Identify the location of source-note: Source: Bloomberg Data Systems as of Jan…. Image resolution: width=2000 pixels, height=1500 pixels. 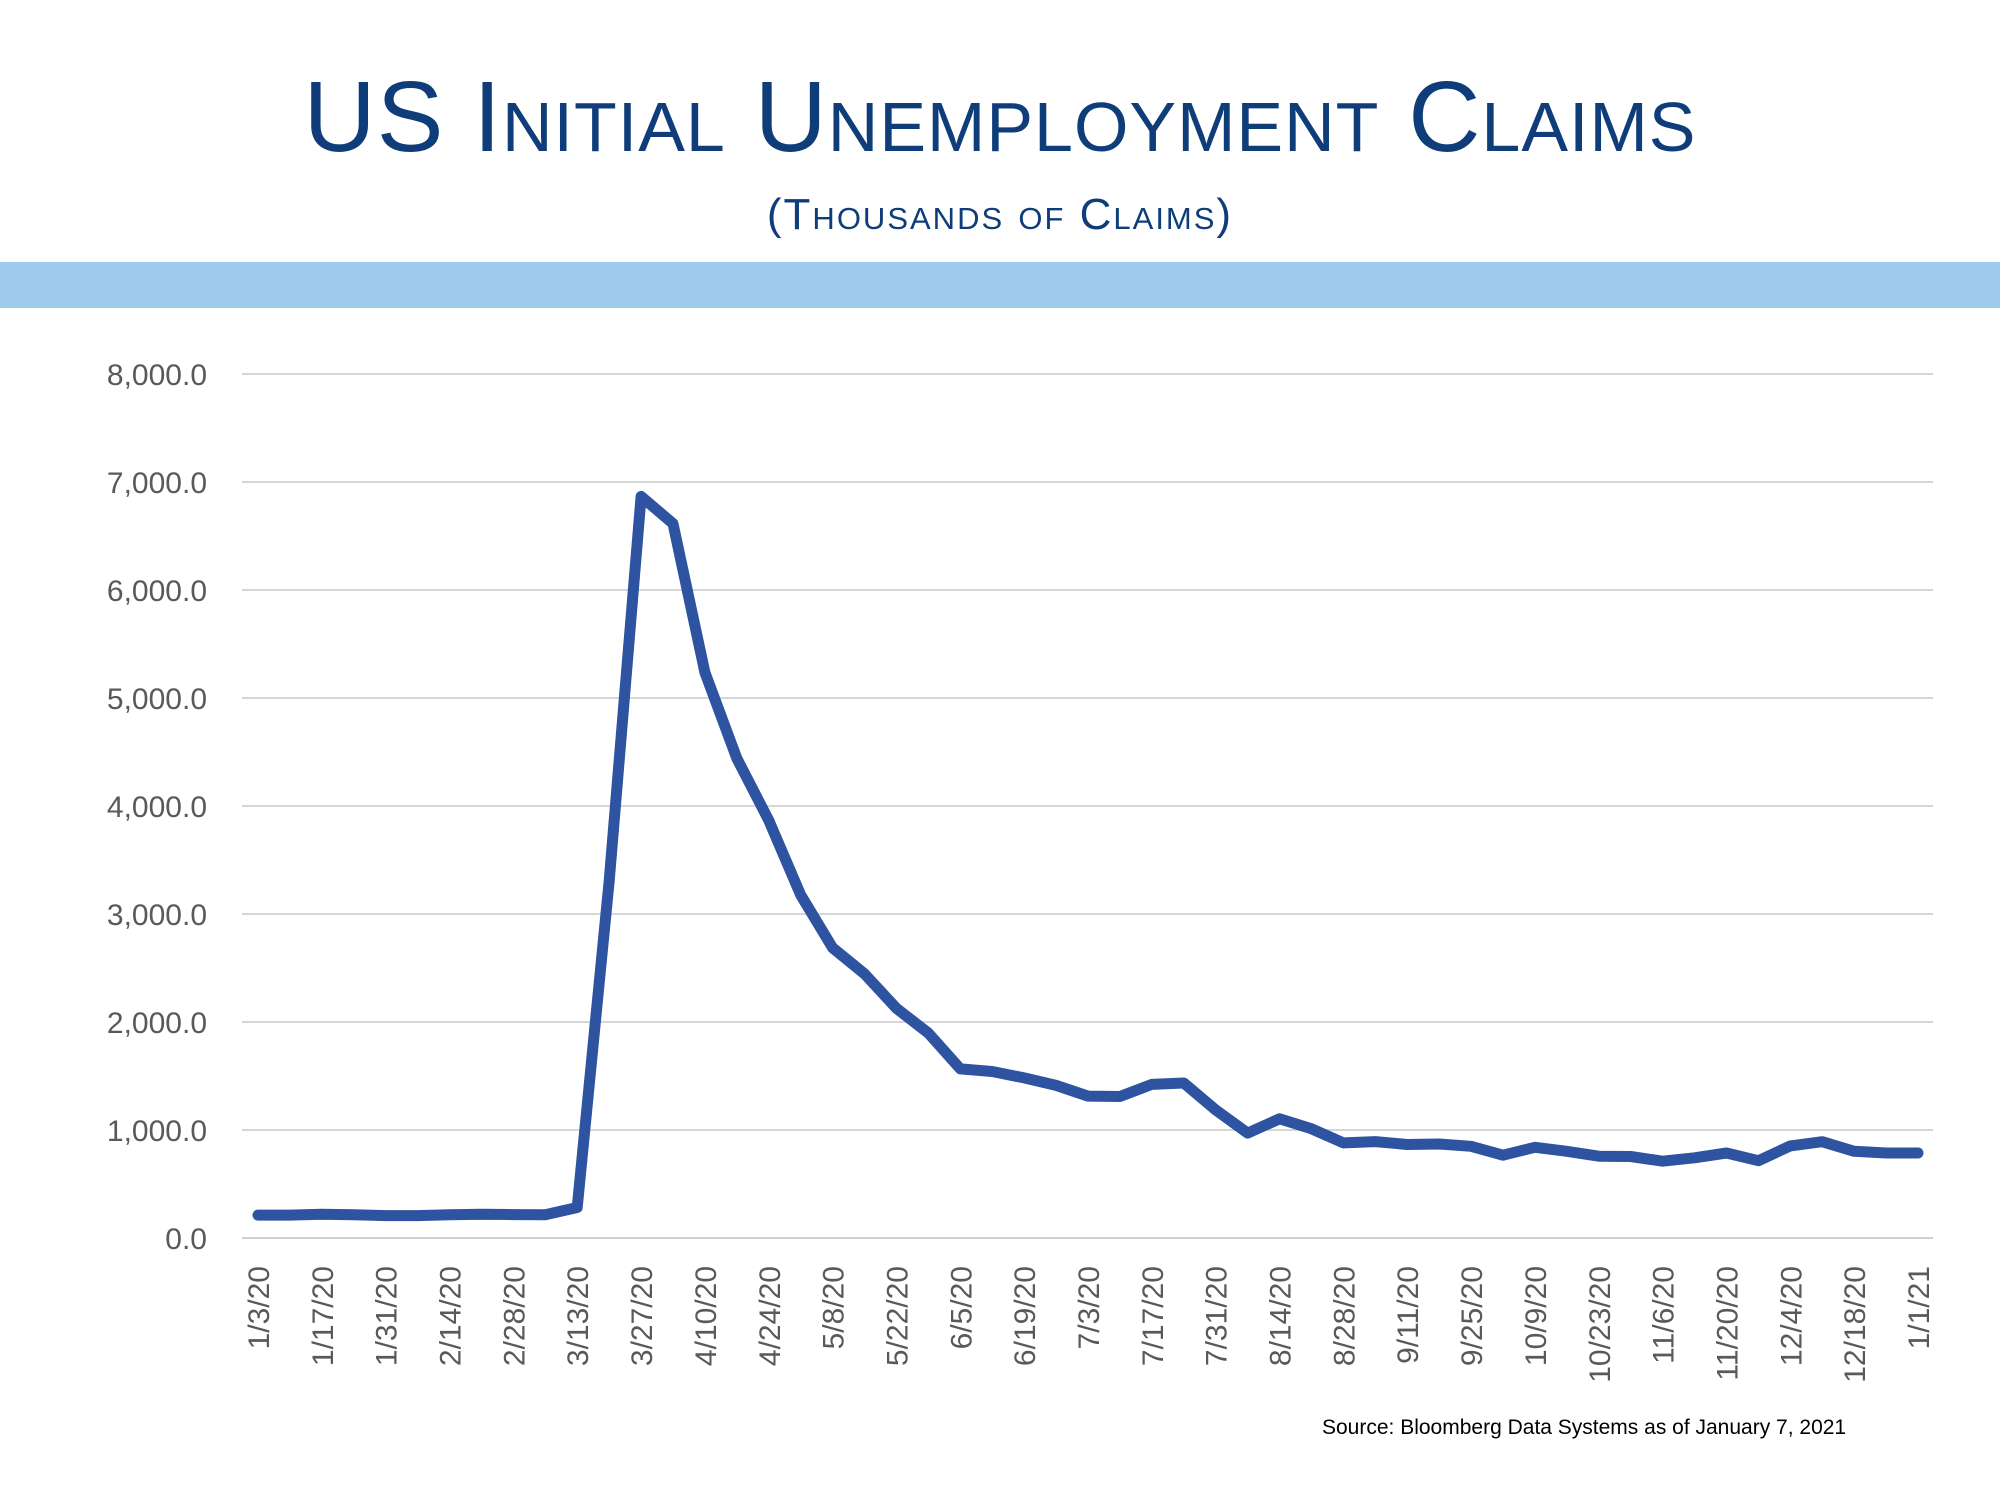
(1584, 1427).